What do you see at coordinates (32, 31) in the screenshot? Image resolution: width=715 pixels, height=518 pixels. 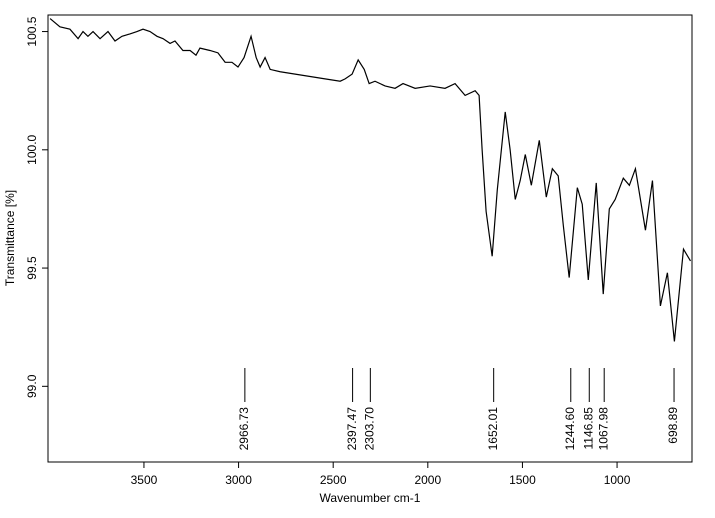 I see `y-tick-label: 100.5` at bounding box center [32, 31].